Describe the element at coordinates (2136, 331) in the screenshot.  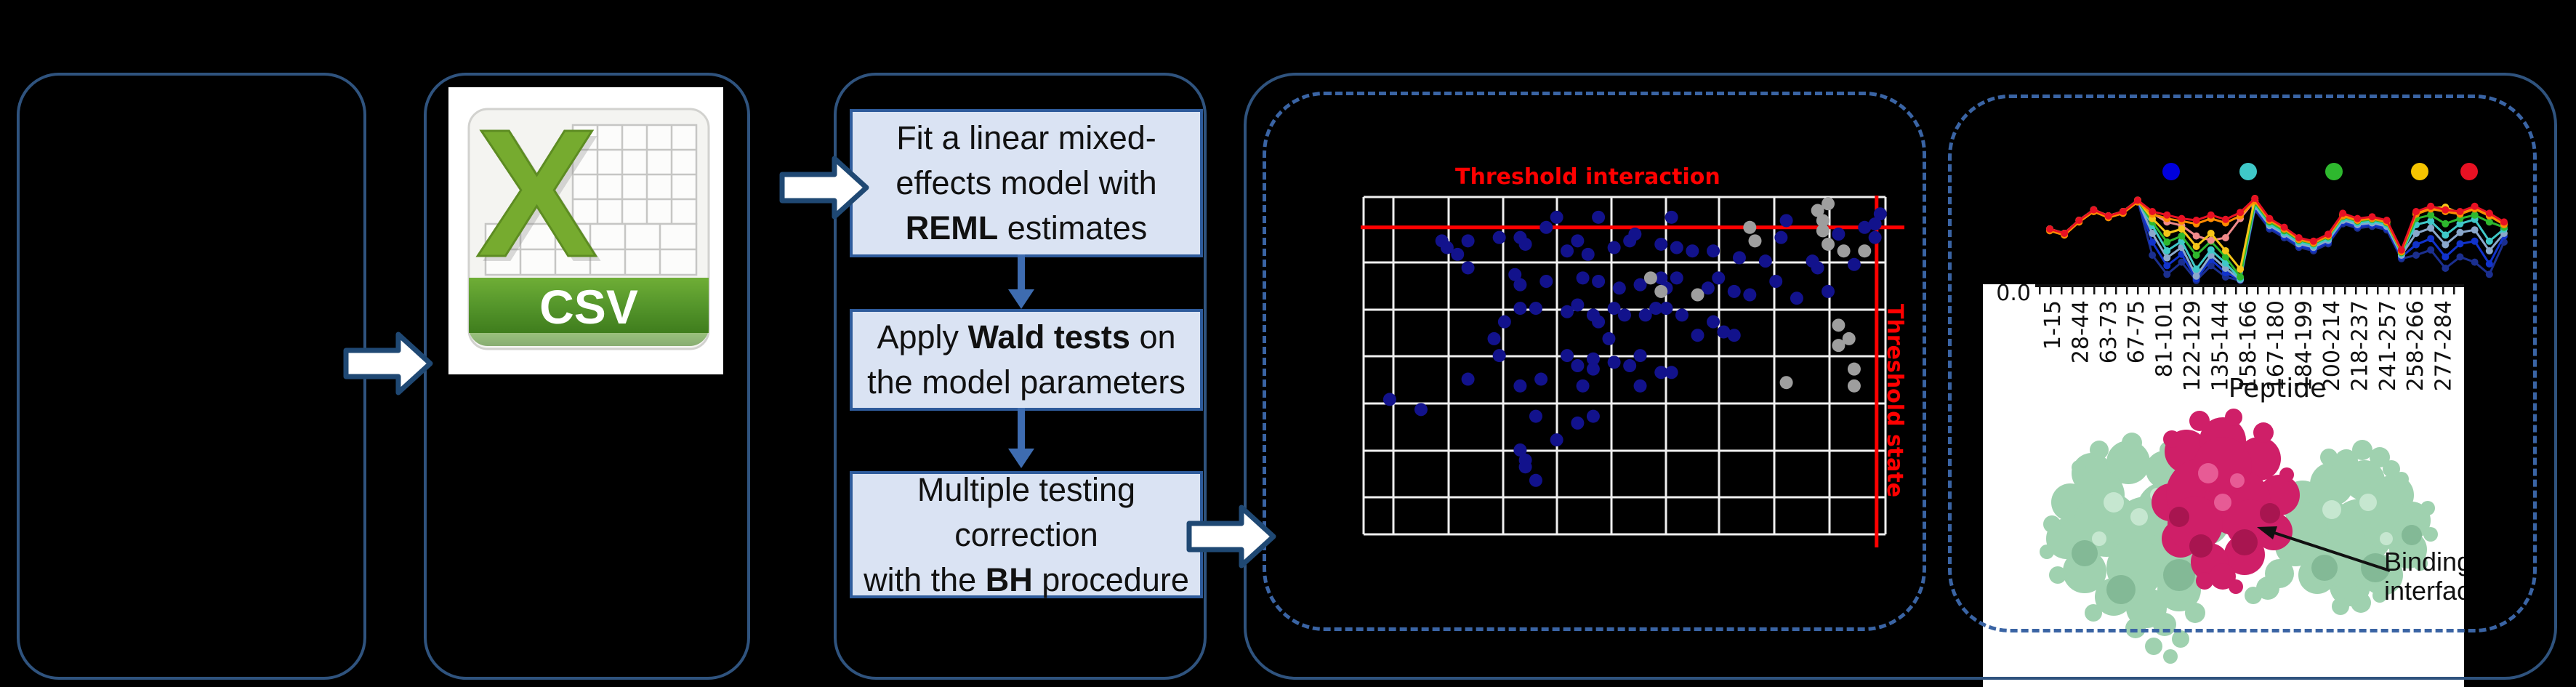
I see `peptide-tick-label: 67-75` at that location.